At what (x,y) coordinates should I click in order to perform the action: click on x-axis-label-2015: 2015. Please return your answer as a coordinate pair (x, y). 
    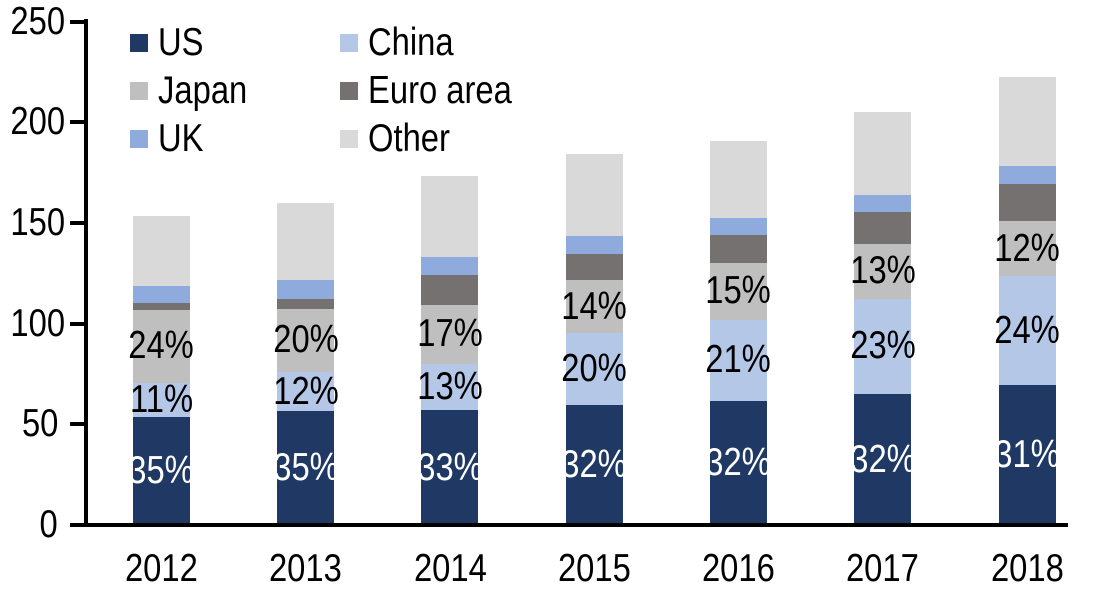
    Looking at the image, I should click on (594, 569).